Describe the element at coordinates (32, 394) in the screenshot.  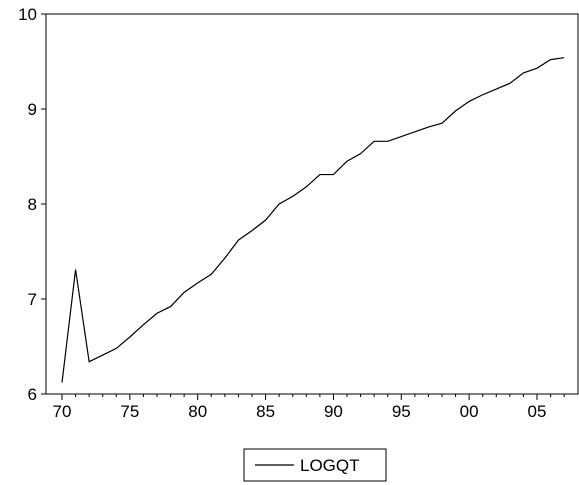
I see `y-tick-label: 6` at that location.